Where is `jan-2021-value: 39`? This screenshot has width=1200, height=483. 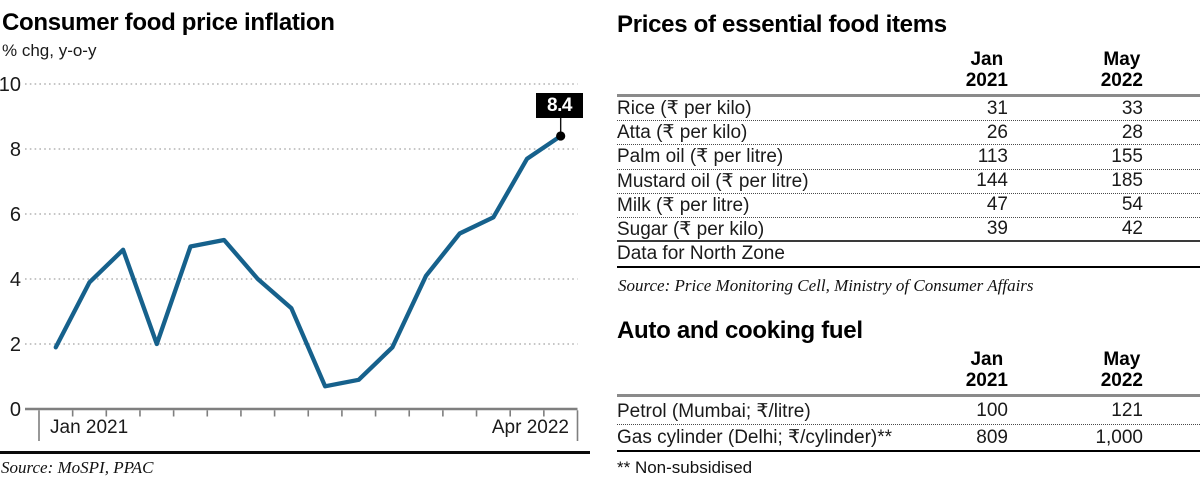
jan-2021-value: 39 is located at coordinates (997, 229).